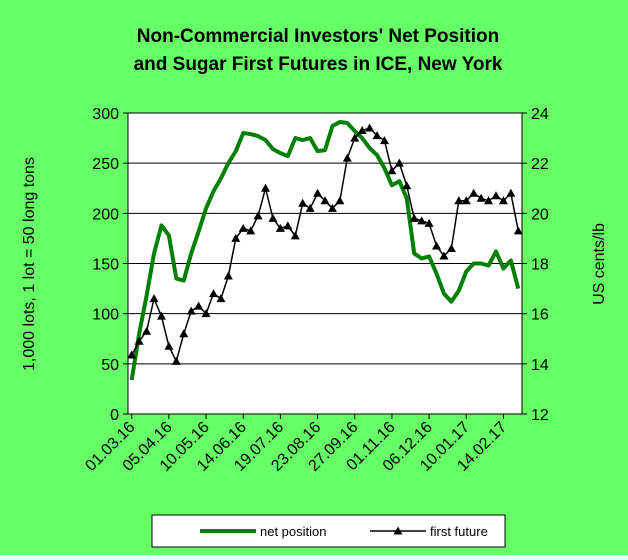 Image resolution: width=628 pixels, height=560 pixels. Describe the element at coordinates (105, 214) in the screenshot. I see `y-tick-label: 200` at that location.